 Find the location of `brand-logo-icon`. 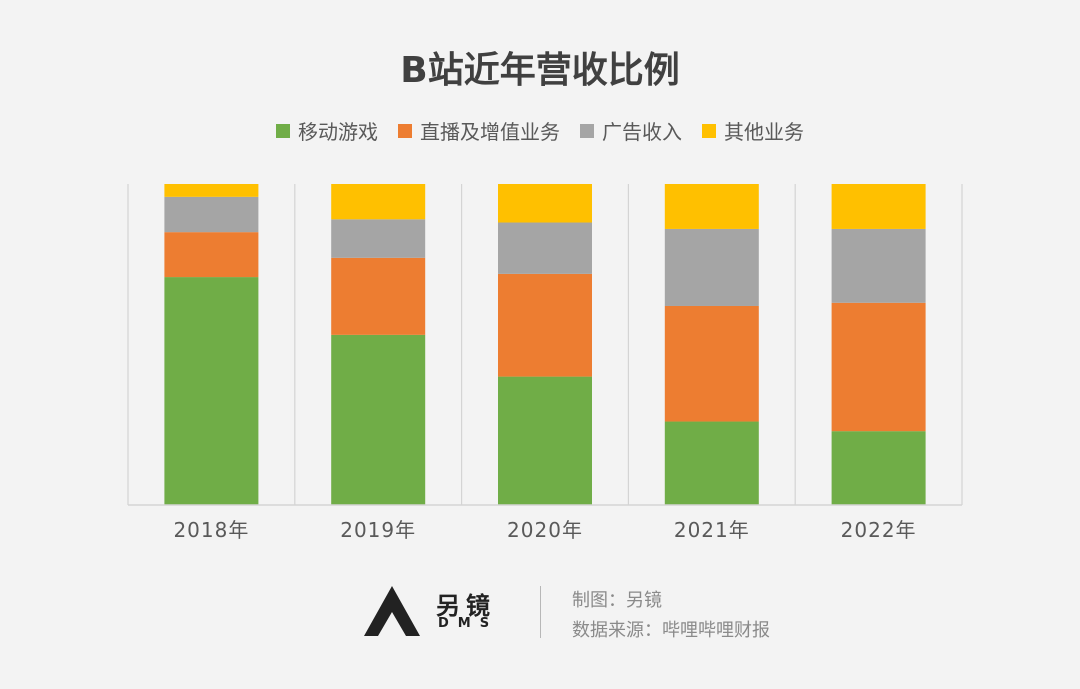

brand-logo-icon is located at coordinates (392, 611).